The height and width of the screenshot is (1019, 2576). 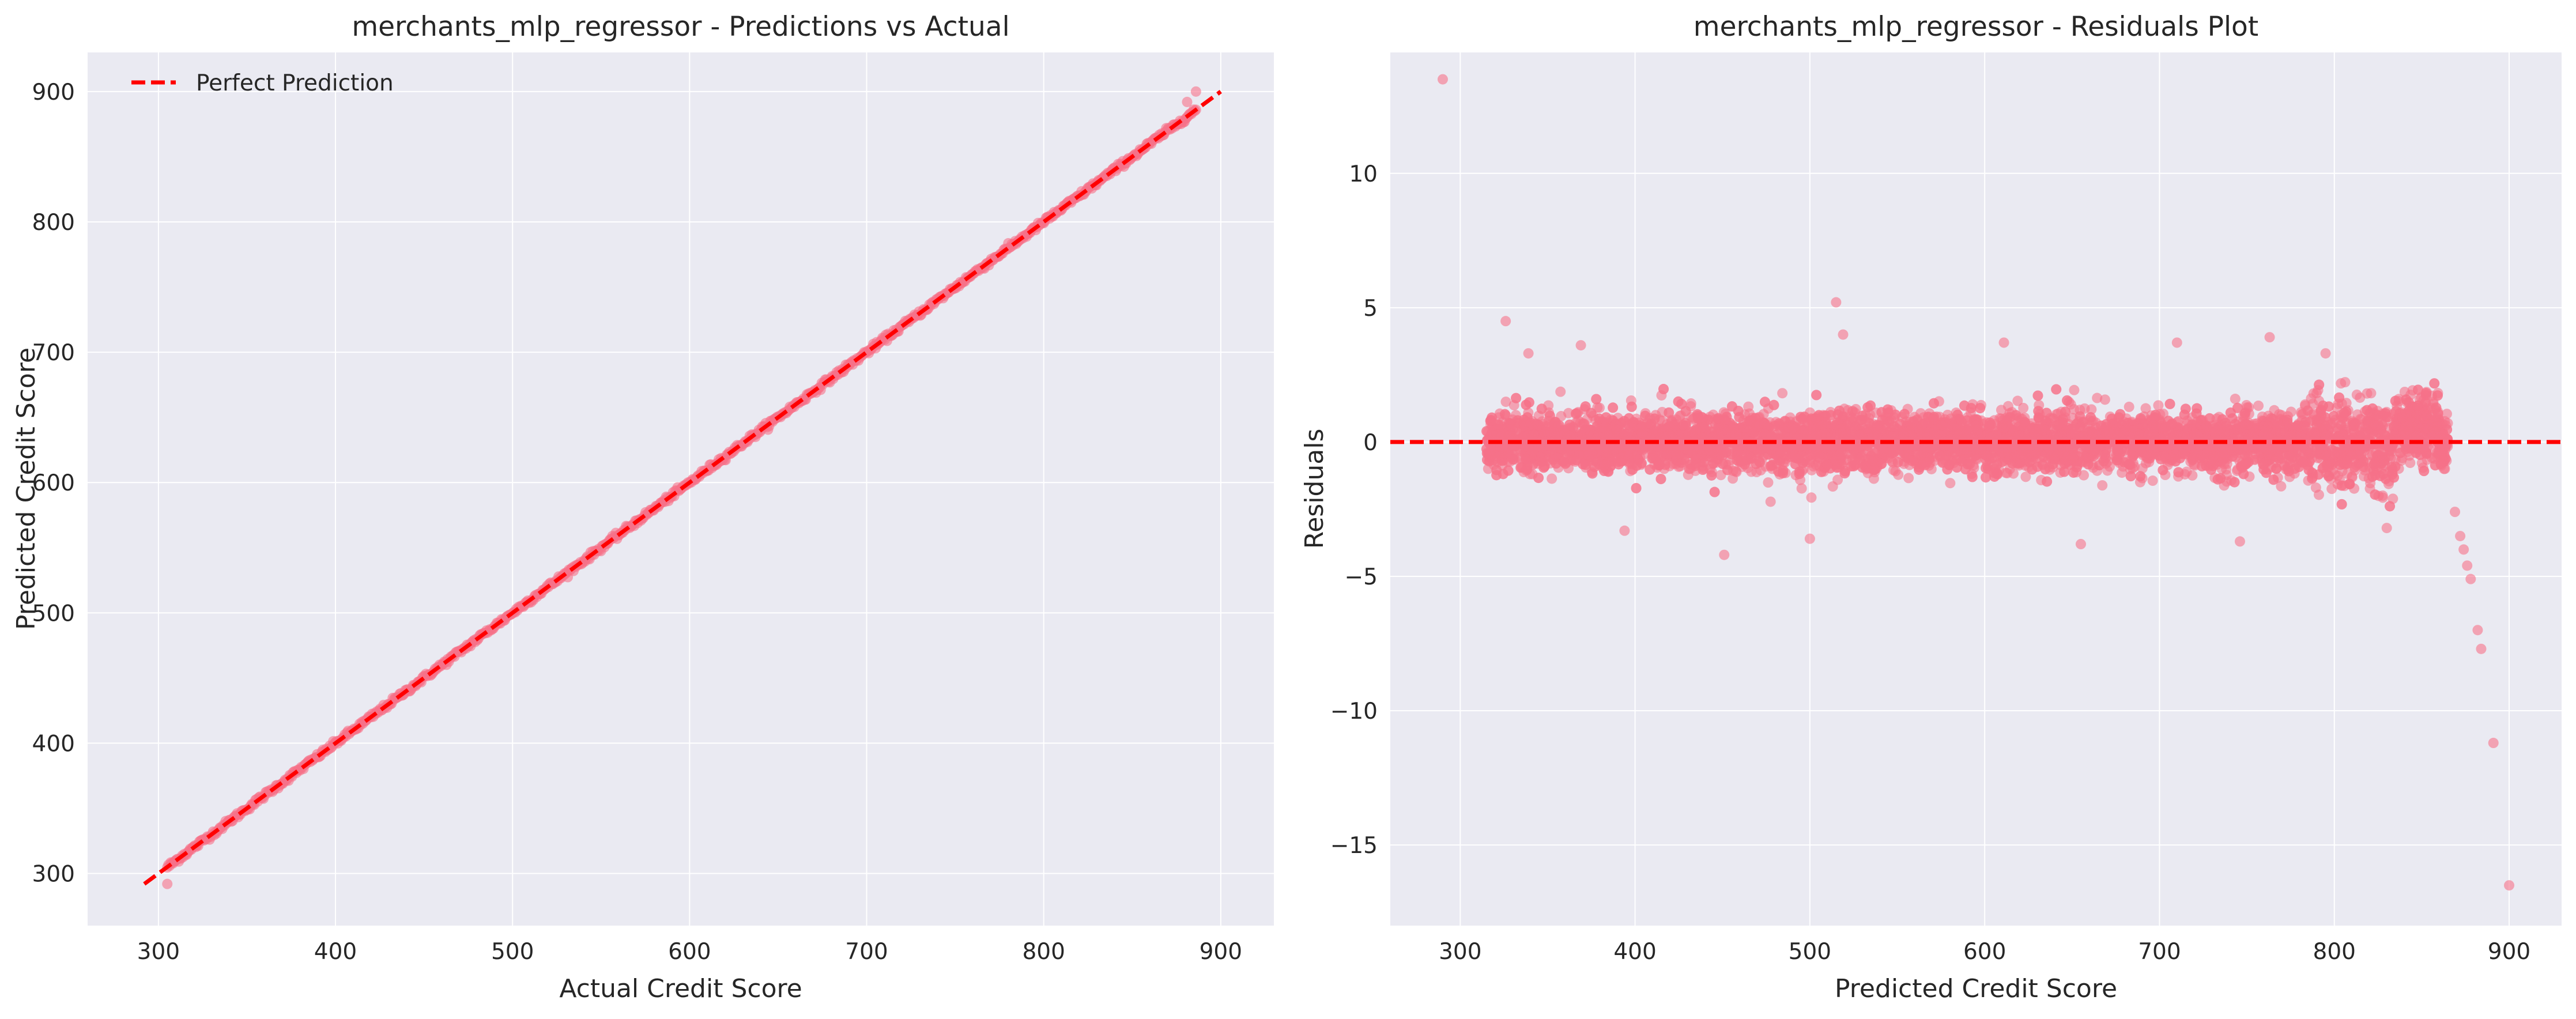 I want to click on x-tick-label: 600, so click(x=689, y=952).